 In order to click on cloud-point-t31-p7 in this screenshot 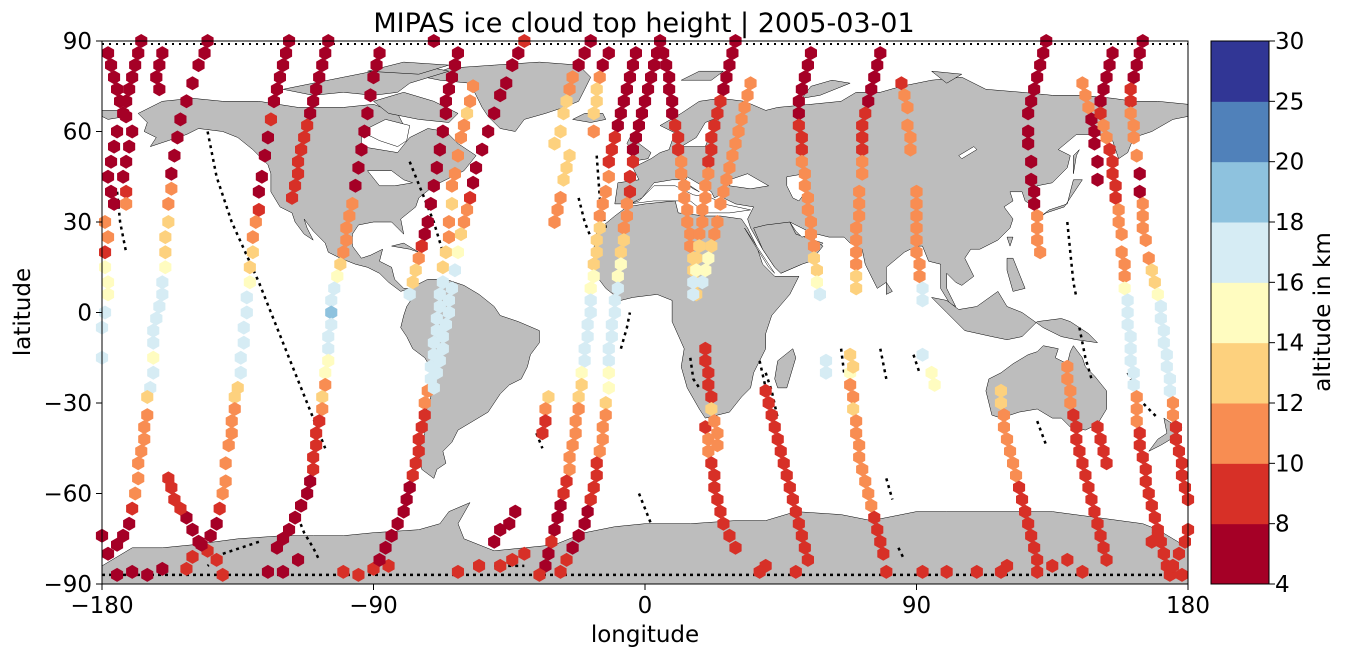, I will do `click(859, 457)`.